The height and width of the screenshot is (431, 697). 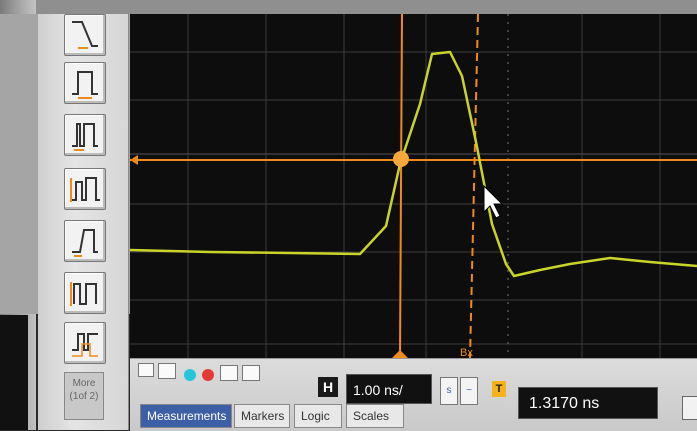 I want to click on transition-icon, so click(x=85, y=243).